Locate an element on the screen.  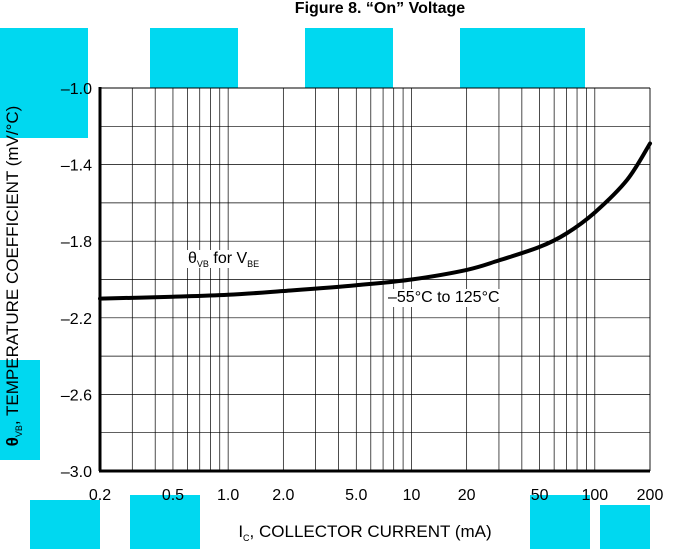
x-tick-label: 20 is located at coordinates (467, 495).